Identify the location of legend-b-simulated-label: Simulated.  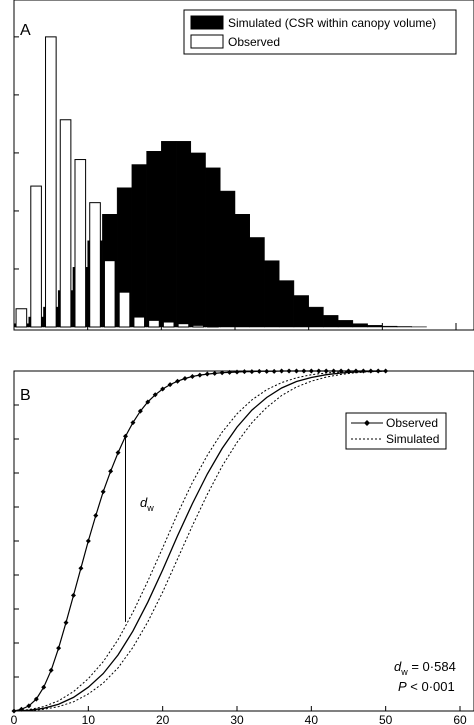
(412, 439).